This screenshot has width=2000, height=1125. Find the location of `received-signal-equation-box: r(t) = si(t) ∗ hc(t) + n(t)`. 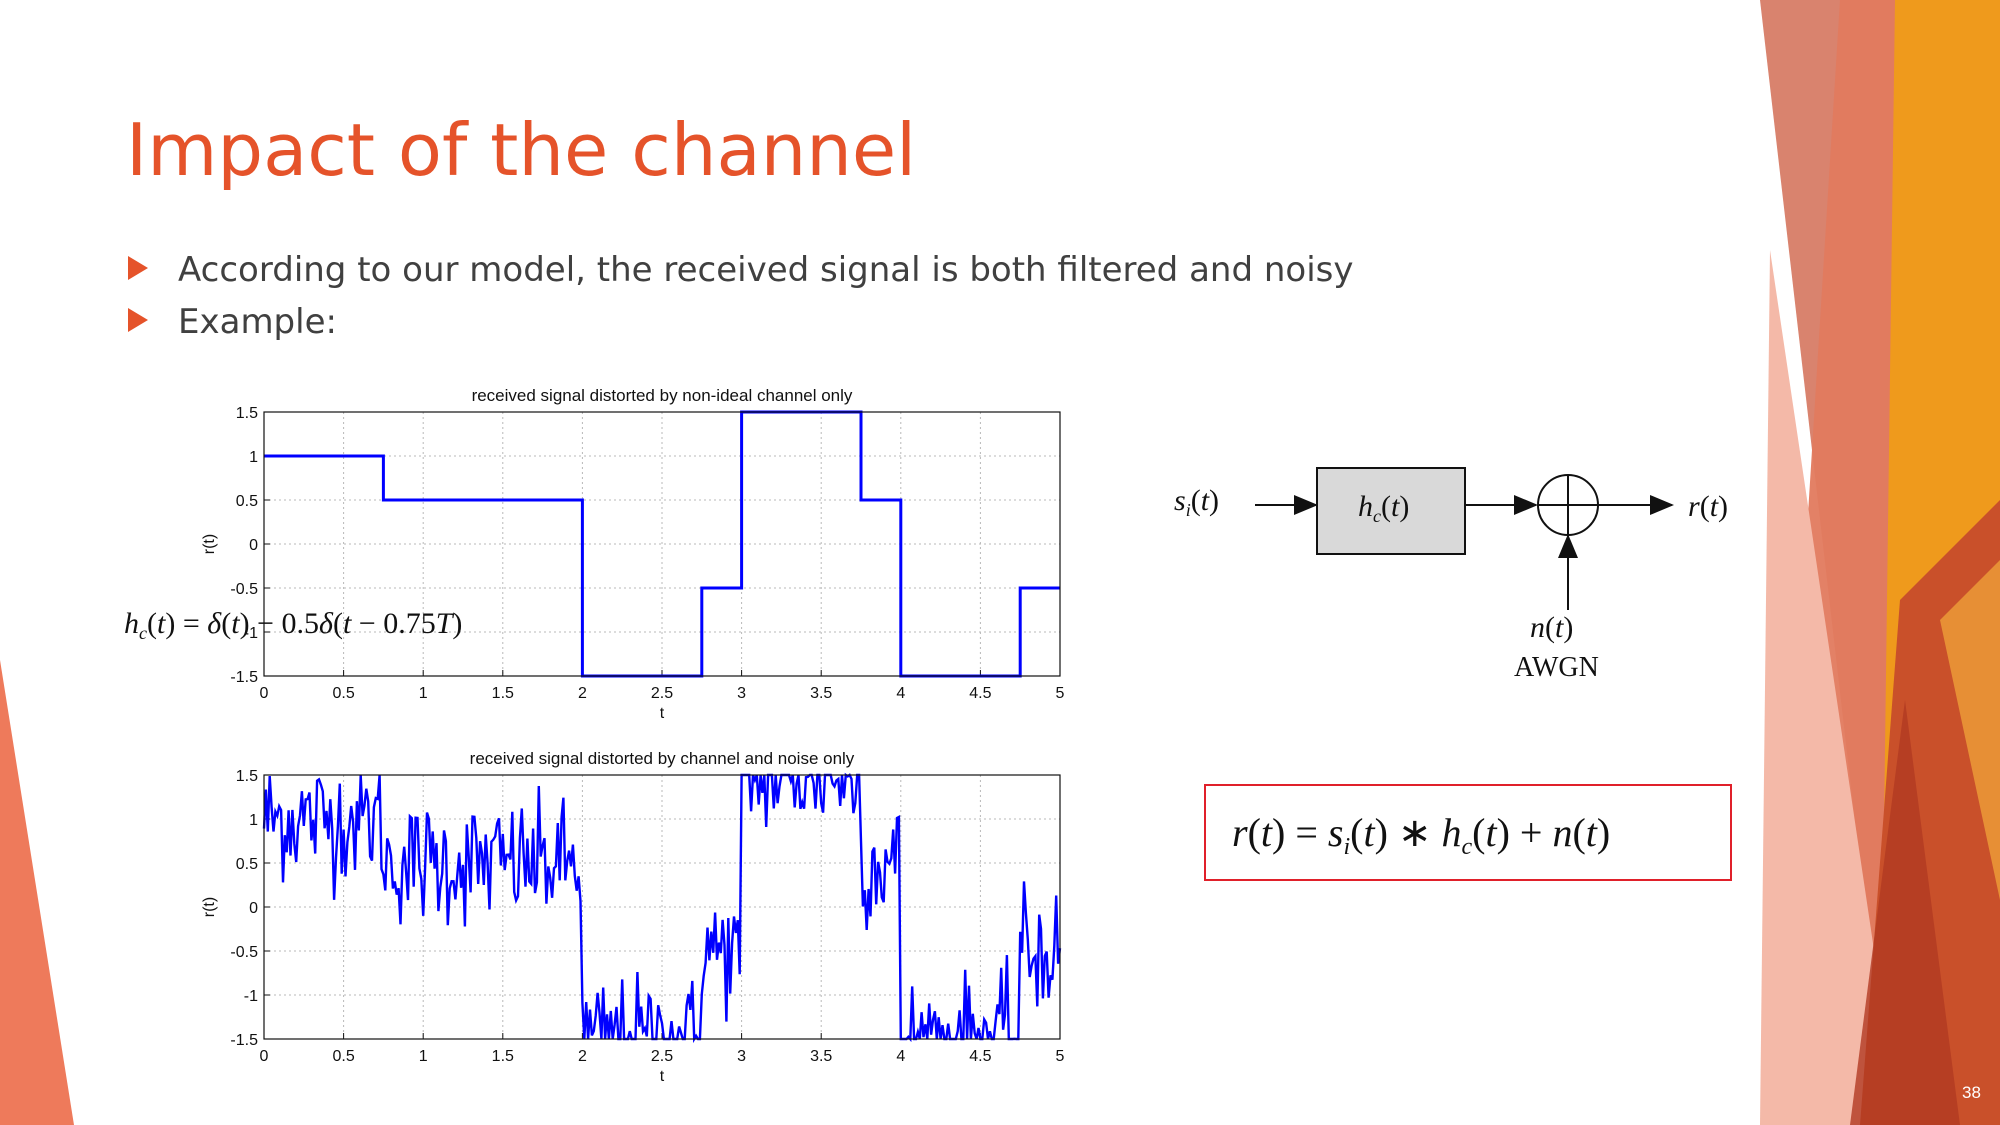

received-signal-equation-box: r(t) = si(t) ∗ hc(t) + n(t) is located at coordinates (1468, 832).